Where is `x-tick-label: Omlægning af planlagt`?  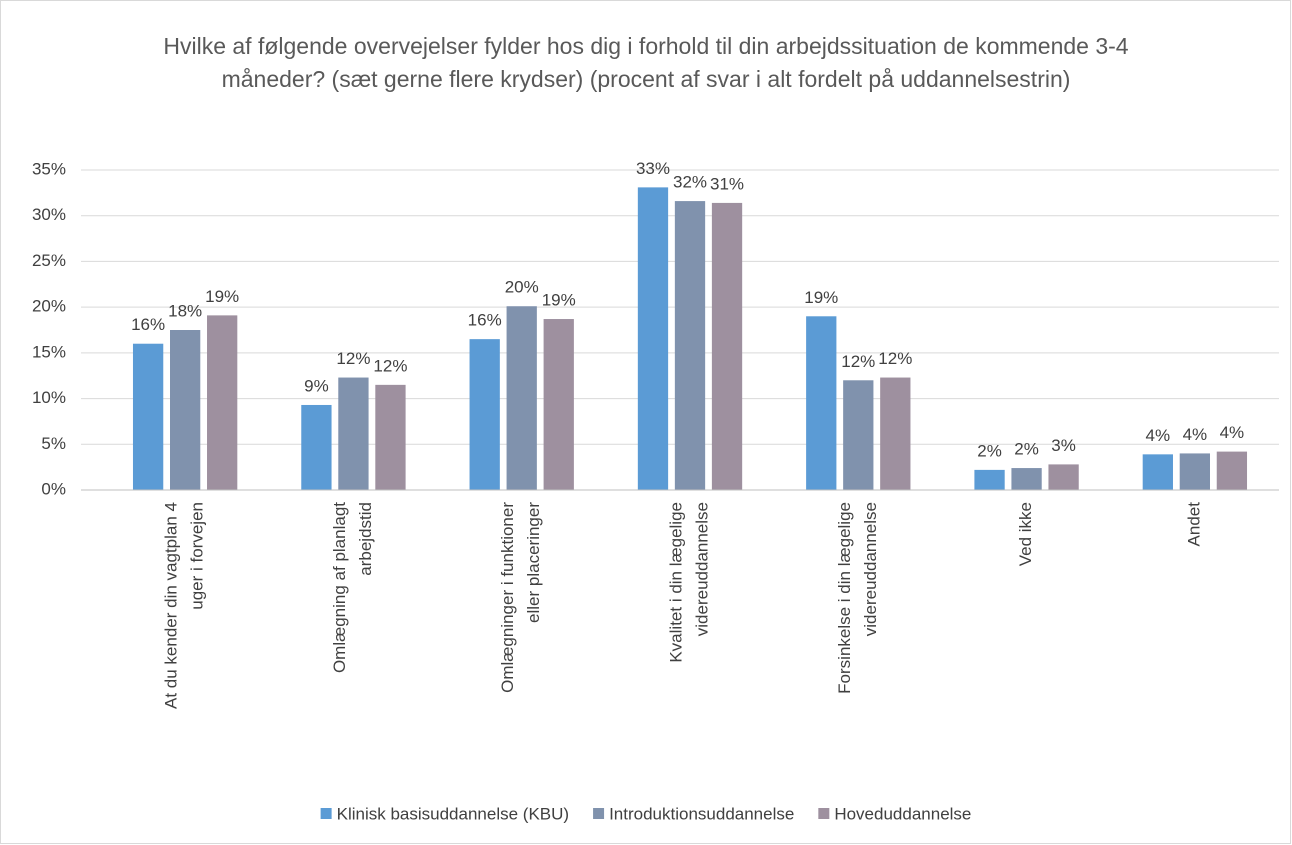 x-tick-label: Omlægning af planlagt is located at coordinates (339, 587).